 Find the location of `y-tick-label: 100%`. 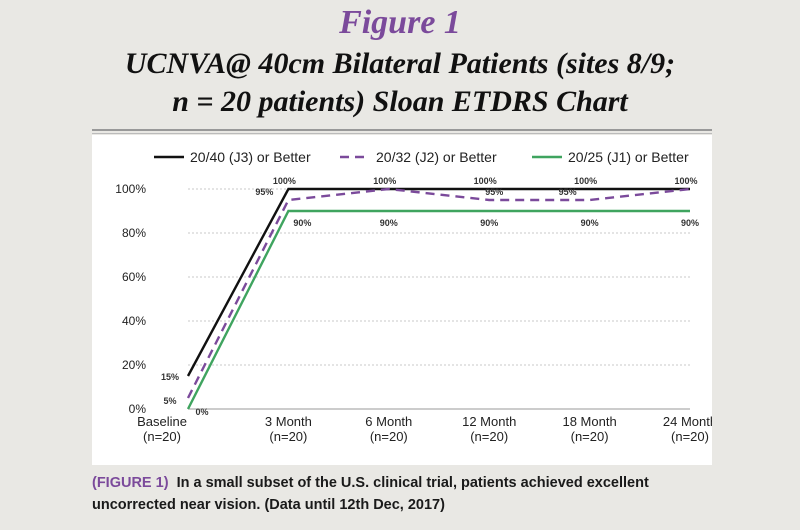

y-tick-label: 100% is located at coordinates (130, 189).